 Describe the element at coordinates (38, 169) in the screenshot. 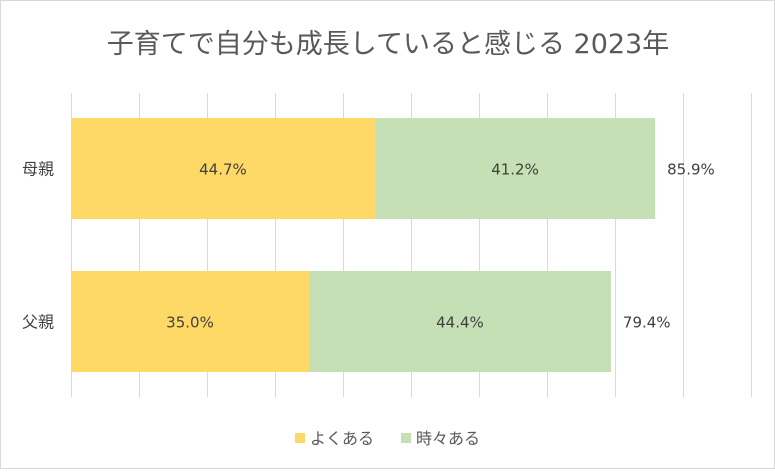

I see `category-label-0: 母親` at that location.